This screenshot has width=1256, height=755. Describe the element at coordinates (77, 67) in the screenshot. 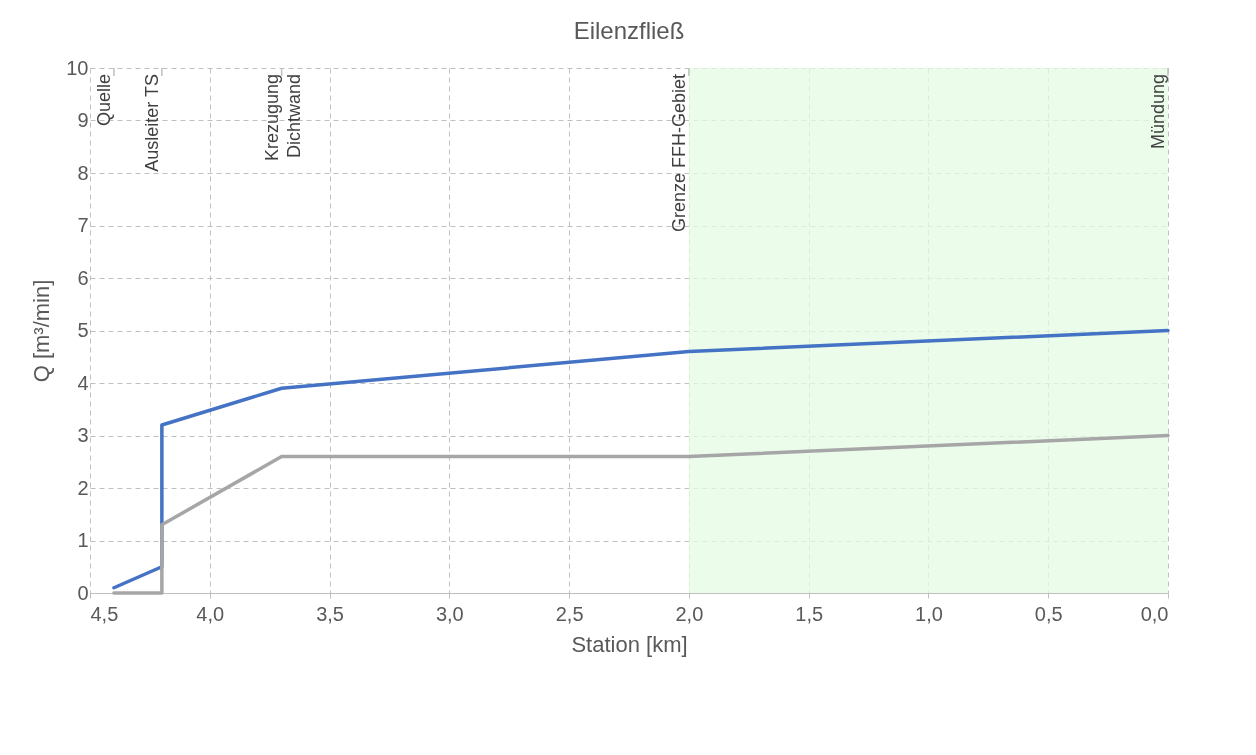

I see `y-tick-label: 10` at that location.